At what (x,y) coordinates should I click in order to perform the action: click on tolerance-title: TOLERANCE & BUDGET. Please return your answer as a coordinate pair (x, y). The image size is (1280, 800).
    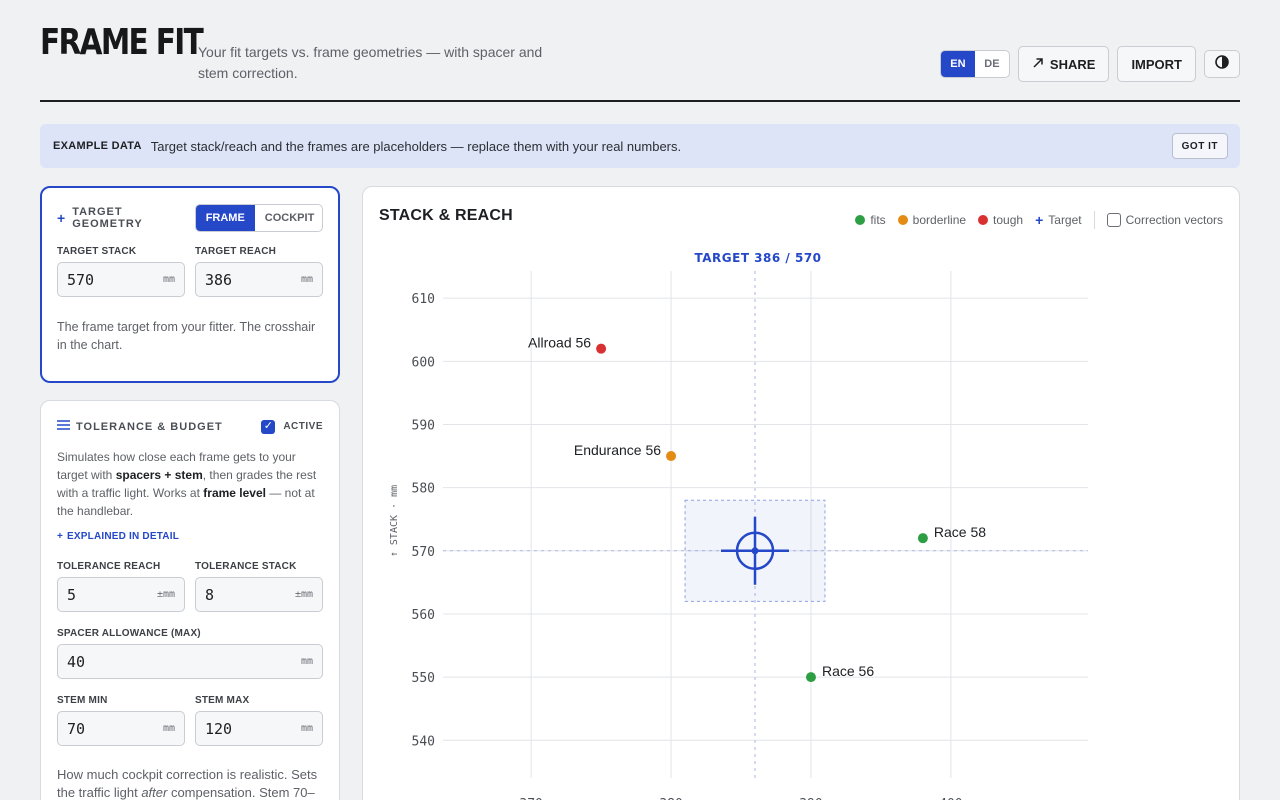
    Looking at the image, I should click on (140, 426).